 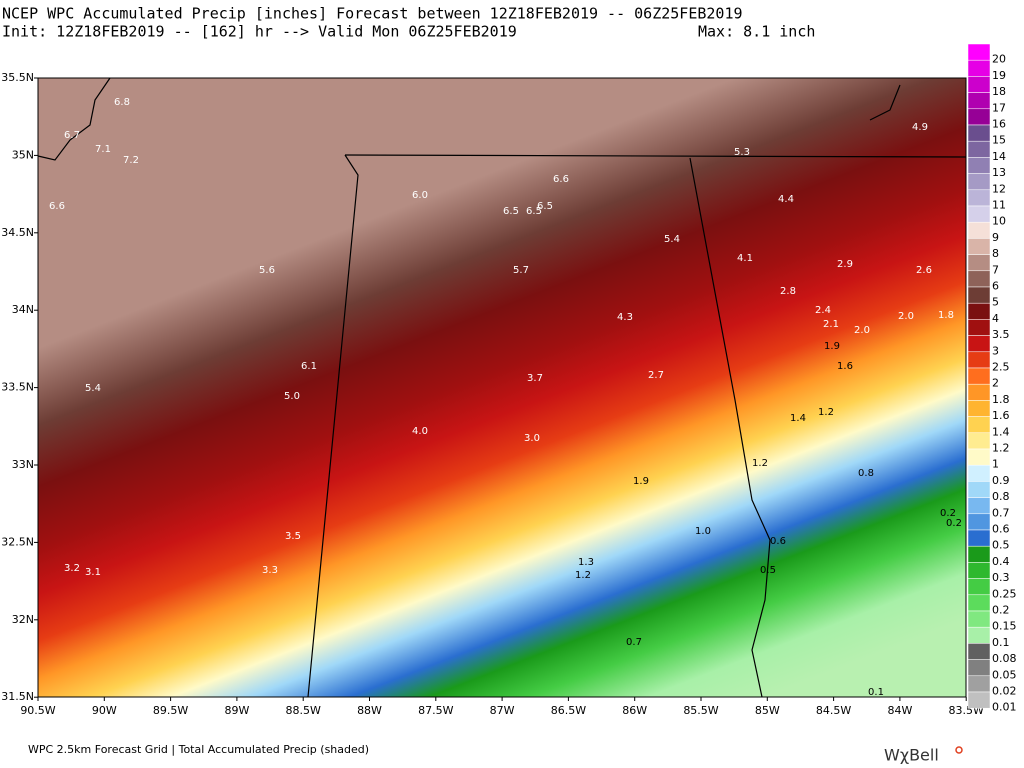 What do you see at coordinates (292, 396) in the screenshot?
I see `map-value-label: 5.0` at bounding box center [292, 396].